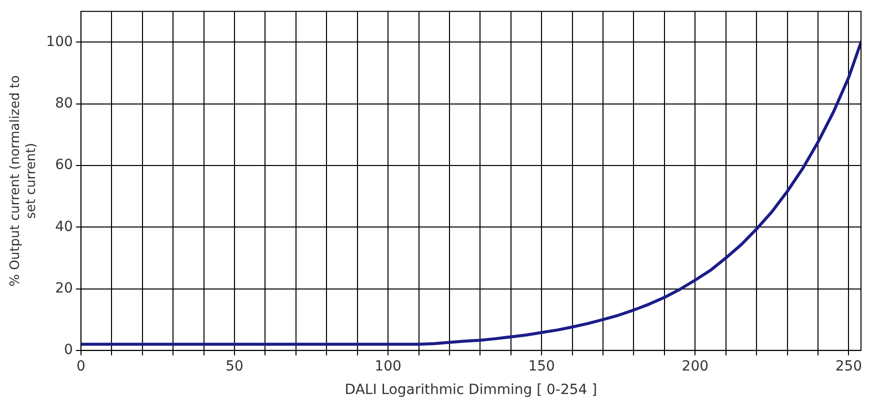 Image resolution: width=869 pixels, height=405 pixels. What do you see at coordinates (64, 165) in the screenshot?
I see `y-tick-label: 60` at bounding box center [64, 165].